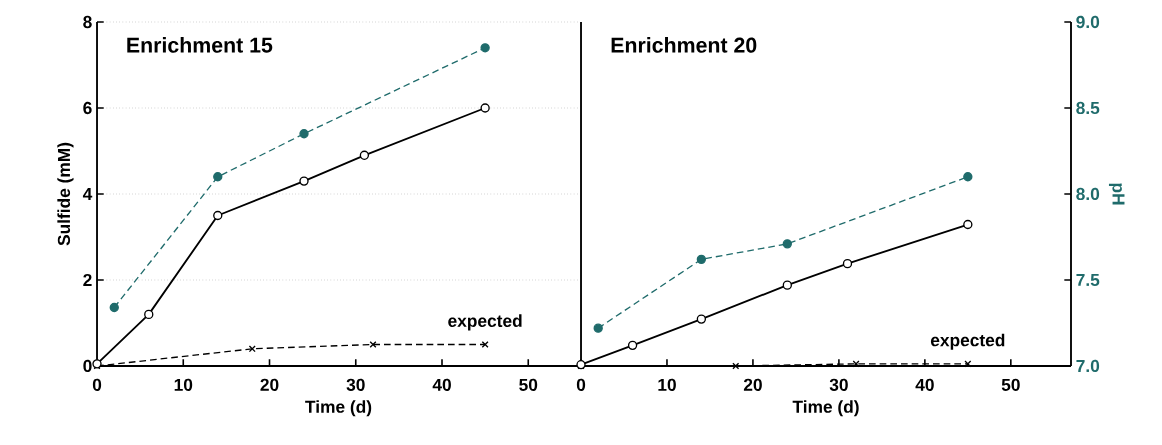 The image size is (1162, 445). I want to click on y-tick-label: 0, so click(87, 366).